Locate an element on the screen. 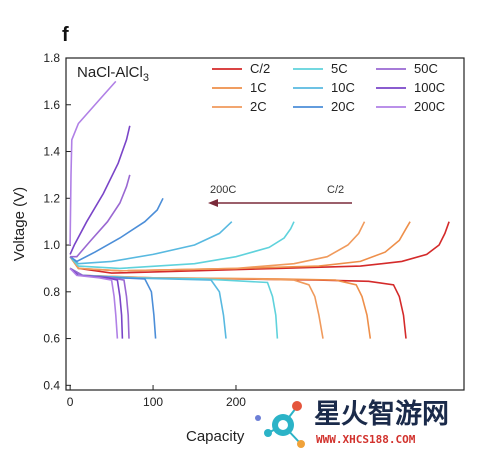 Image resolution: width=499 pixels, height=455 pixels. panel-label: f is located at coordinates (65, 35).